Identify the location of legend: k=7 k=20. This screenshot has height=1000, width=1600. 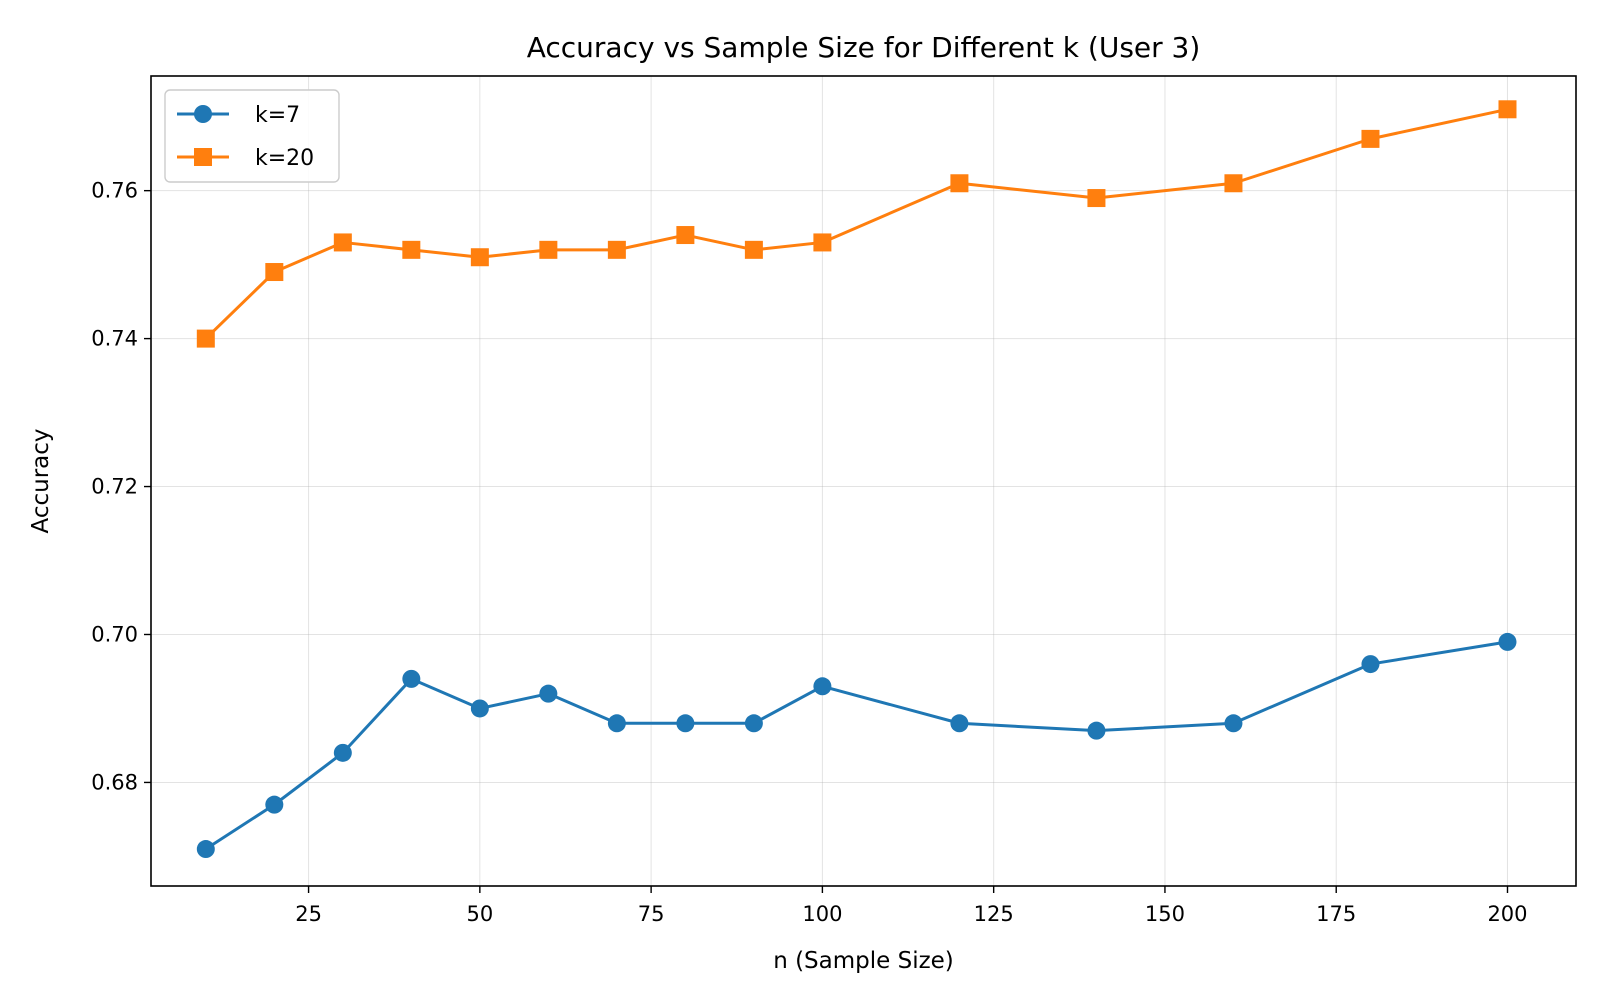
(252, 136).